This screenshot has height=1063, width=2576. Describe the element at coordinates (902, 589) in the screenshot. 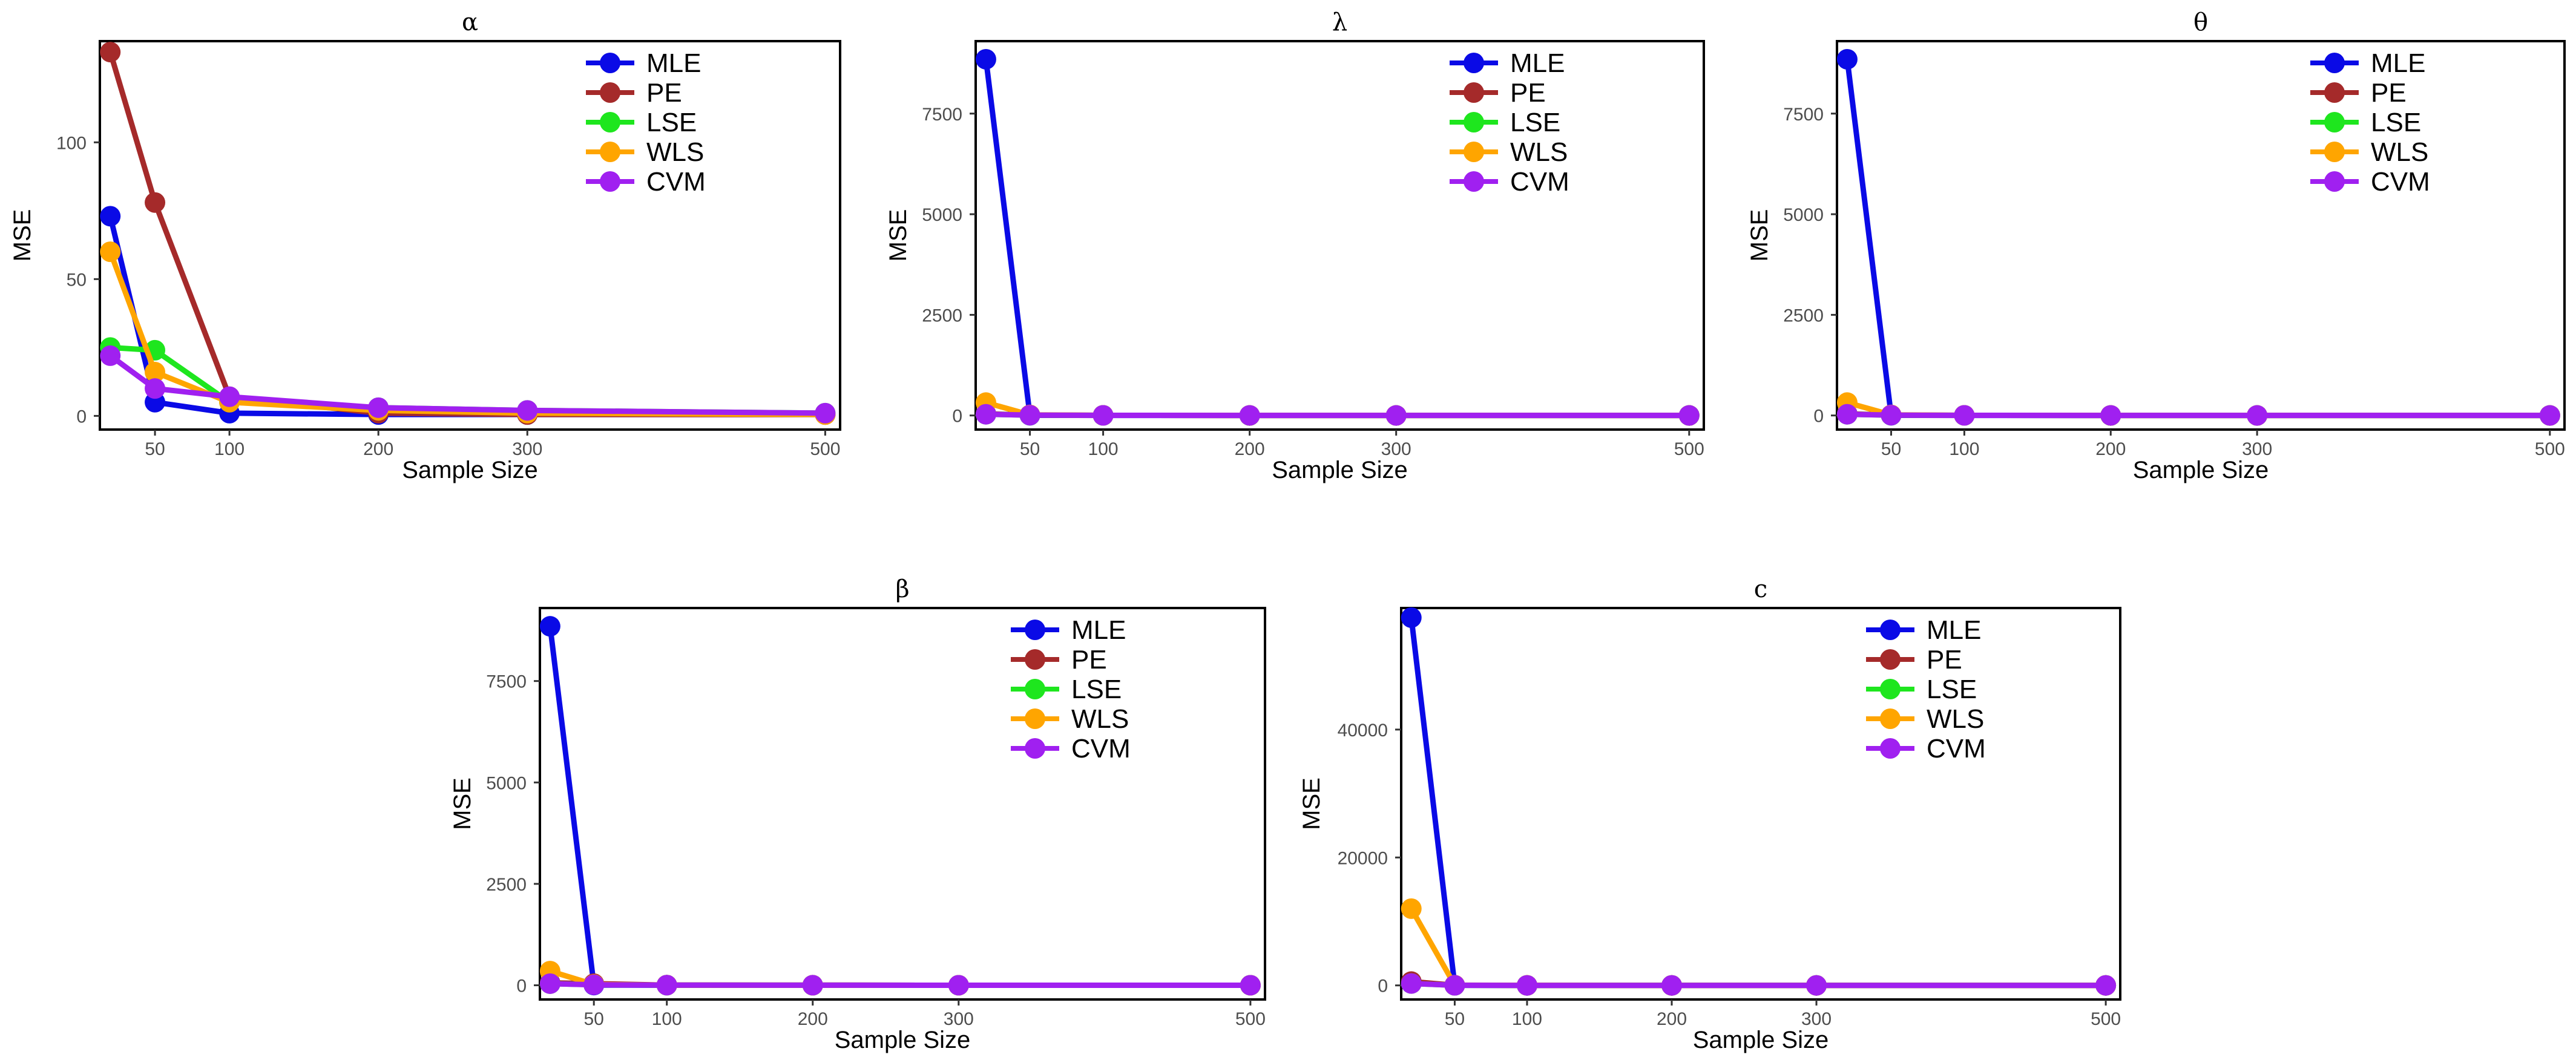

I see `chart-title: β` at that location.